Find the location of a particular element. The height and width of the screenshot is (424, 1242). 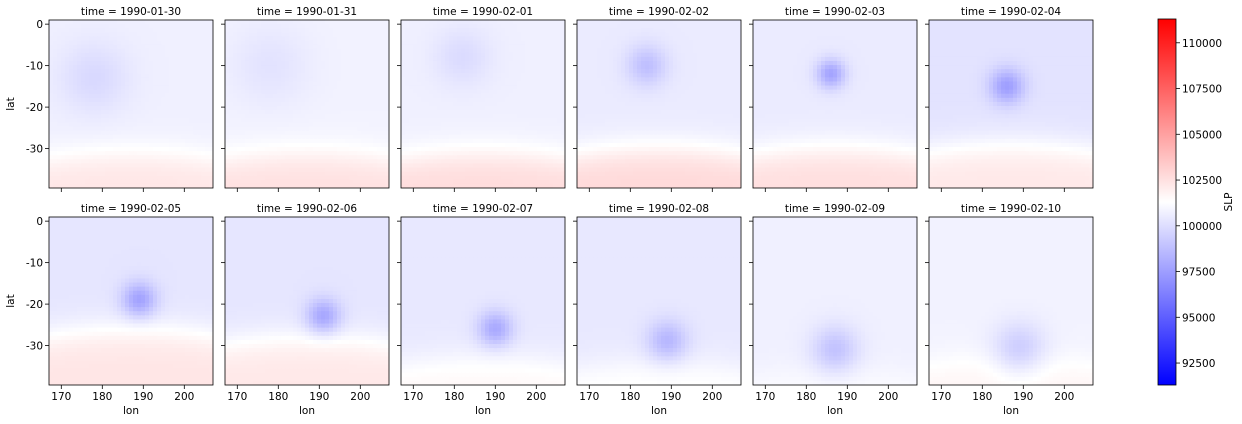

facet-panel: time = 1990-02-01 is located at coordinates (481, 99).